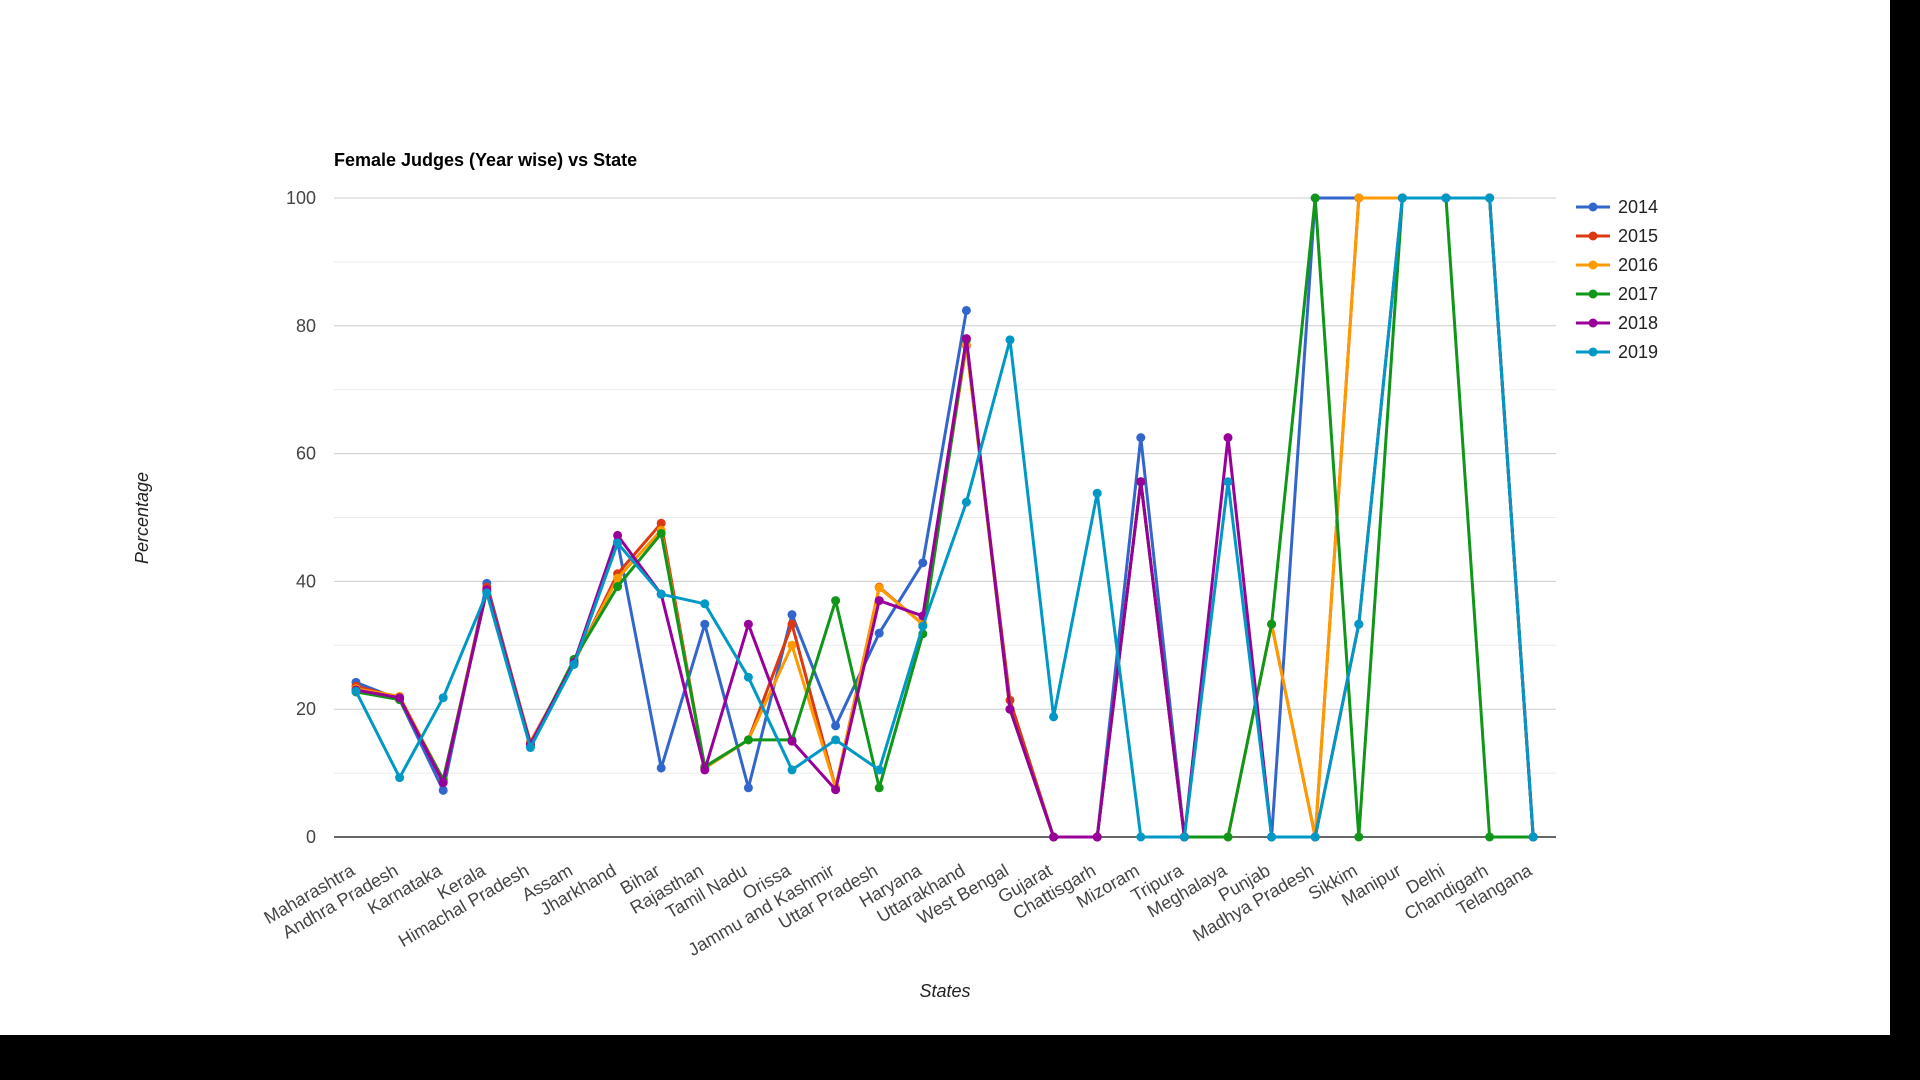 The height and width of the screenshot is (1080, 1920). Describe the element at coordinates (1617, 323) in the screenshot. I see `legend-item-2018: 2018` at that location.